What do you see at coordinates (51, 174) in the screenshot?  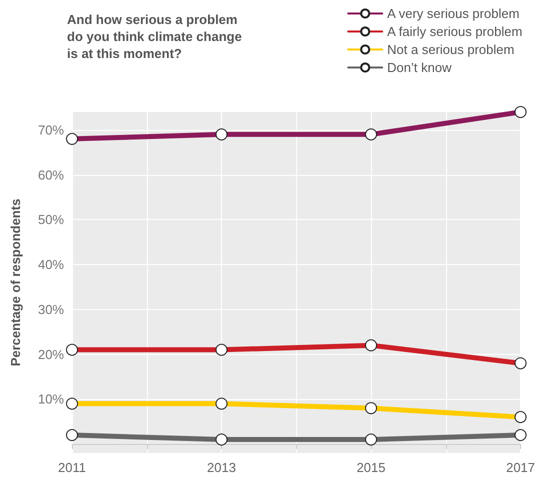 I see `y-tick-label: 60%` at bounding box center [51, 174].